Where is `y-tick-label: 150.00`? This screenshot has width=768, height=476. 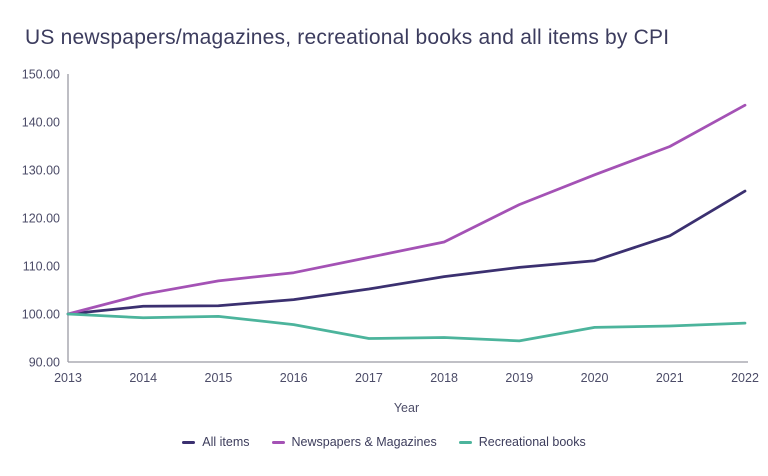
y-tick-label: 150.00 is located at coordinates (41, 75).